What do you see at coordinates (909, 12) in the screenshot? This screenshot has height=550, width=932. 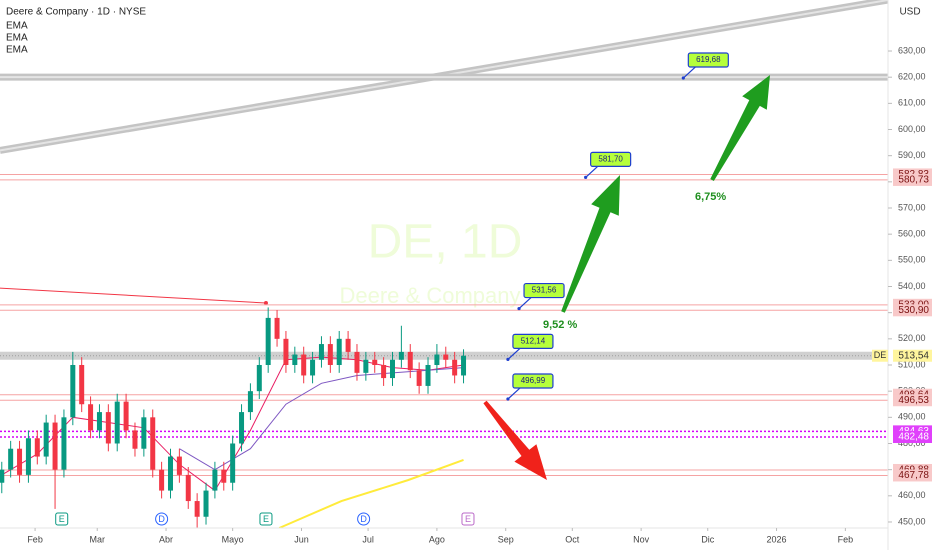 I see `currency: USD` at bounding box center [909, 12].